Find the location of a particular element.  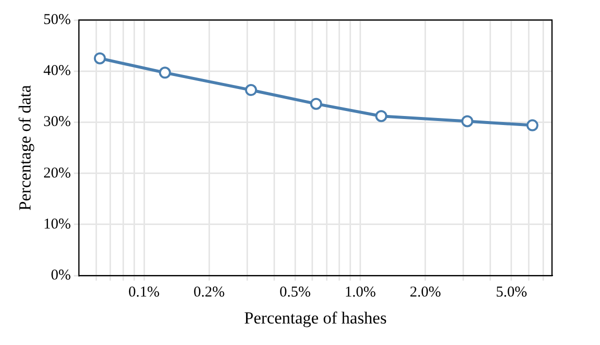

y-axis-title: Percentage of data is located at coordinates (25, 147).